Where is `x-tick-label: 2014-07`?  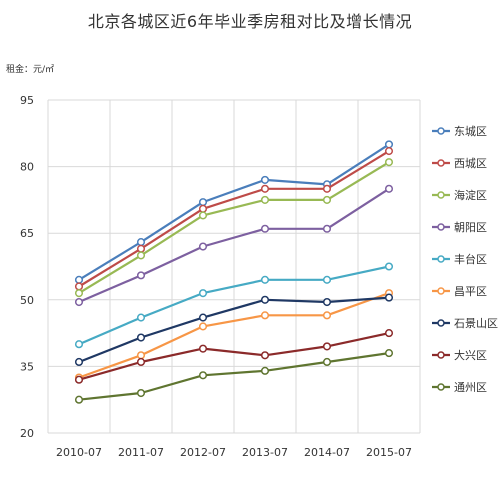
x-tick-label: 2014-07 is located at coordinates (327, 452).